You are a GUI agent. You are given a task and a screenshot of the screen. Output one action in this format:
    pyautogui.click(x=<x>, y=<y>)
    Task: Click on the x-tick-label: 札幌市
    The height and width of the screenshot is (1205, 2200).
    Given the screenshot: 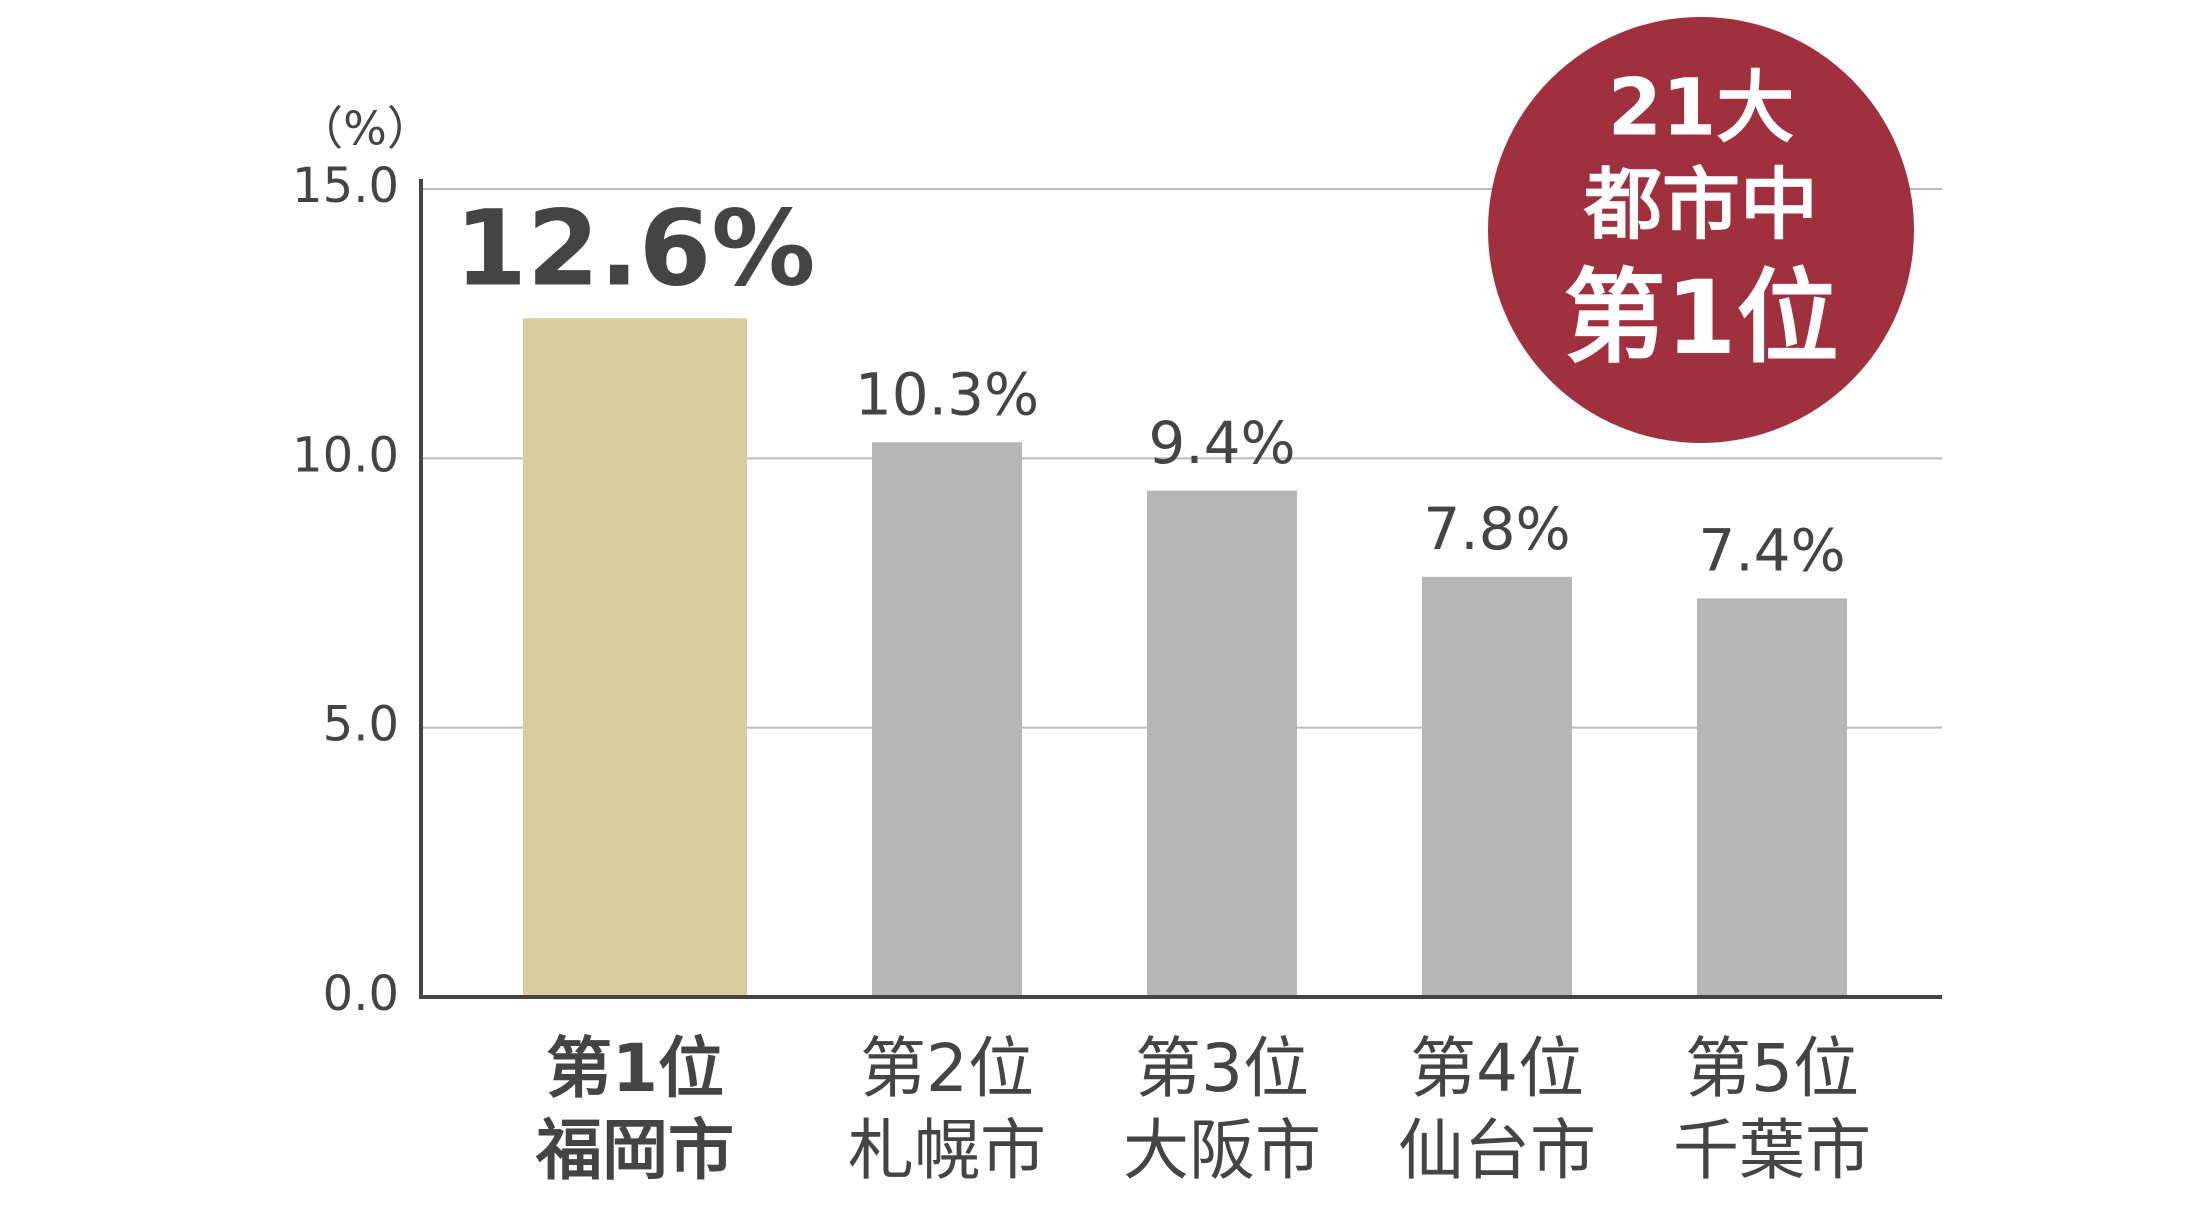 What is the action you would take?
    pyautogui.click(x=947, y=1150)
    